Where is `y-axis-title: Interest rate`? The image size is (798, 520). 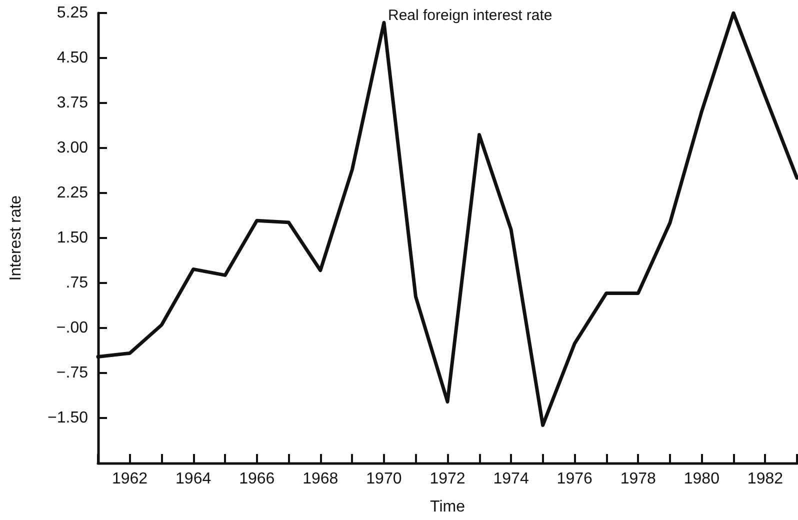
y-axis-title: Interest rate is located at coordinates (16, 238).